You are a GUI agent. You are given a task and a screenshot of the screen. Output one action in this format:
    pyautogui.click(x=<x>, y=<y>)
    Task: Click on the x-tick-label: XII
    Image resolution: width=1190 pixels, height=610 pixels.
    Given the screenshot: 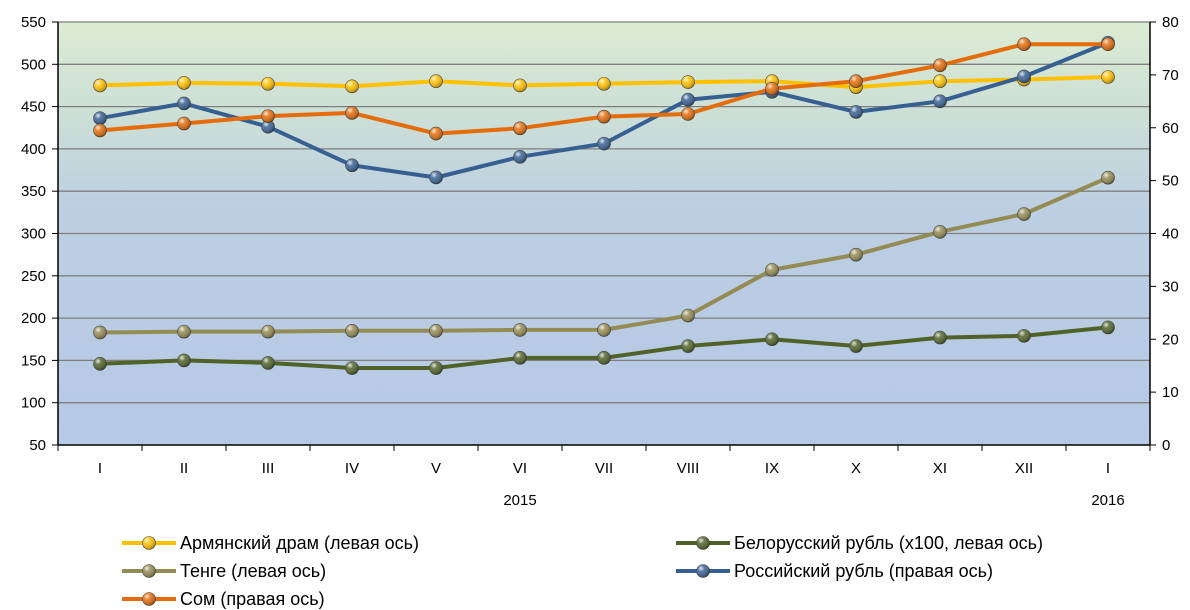 What is the action you would take?
    pyautogui.click(x=1024, y=468)
    